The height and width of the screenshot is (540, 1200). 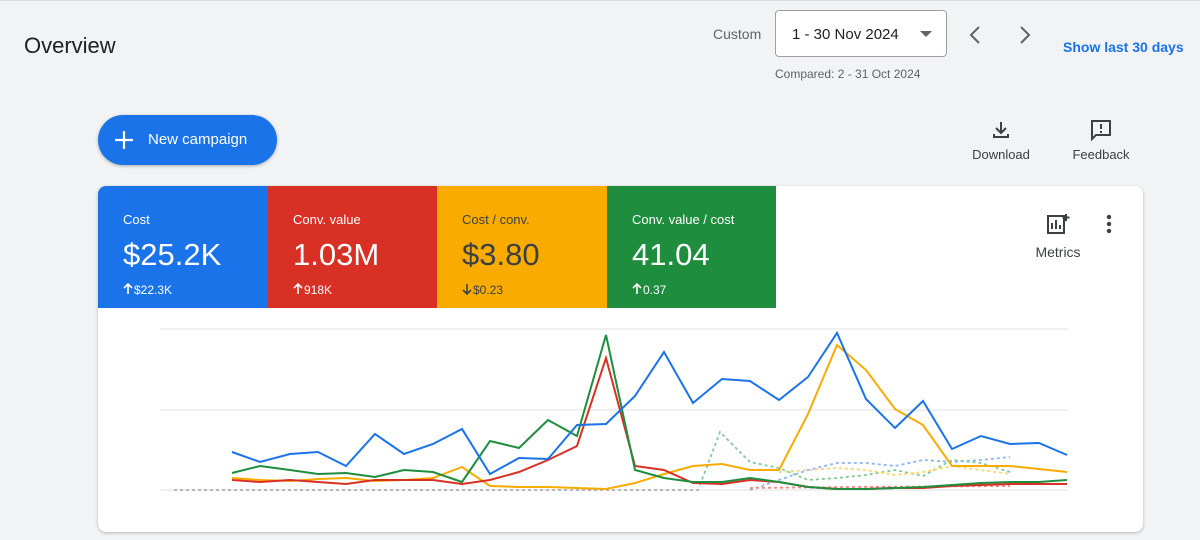 What do you see at coordinates (655, 290) in the screenshot?
I see `scorecard-delta: 0.37` at bounding box center [655, 290].